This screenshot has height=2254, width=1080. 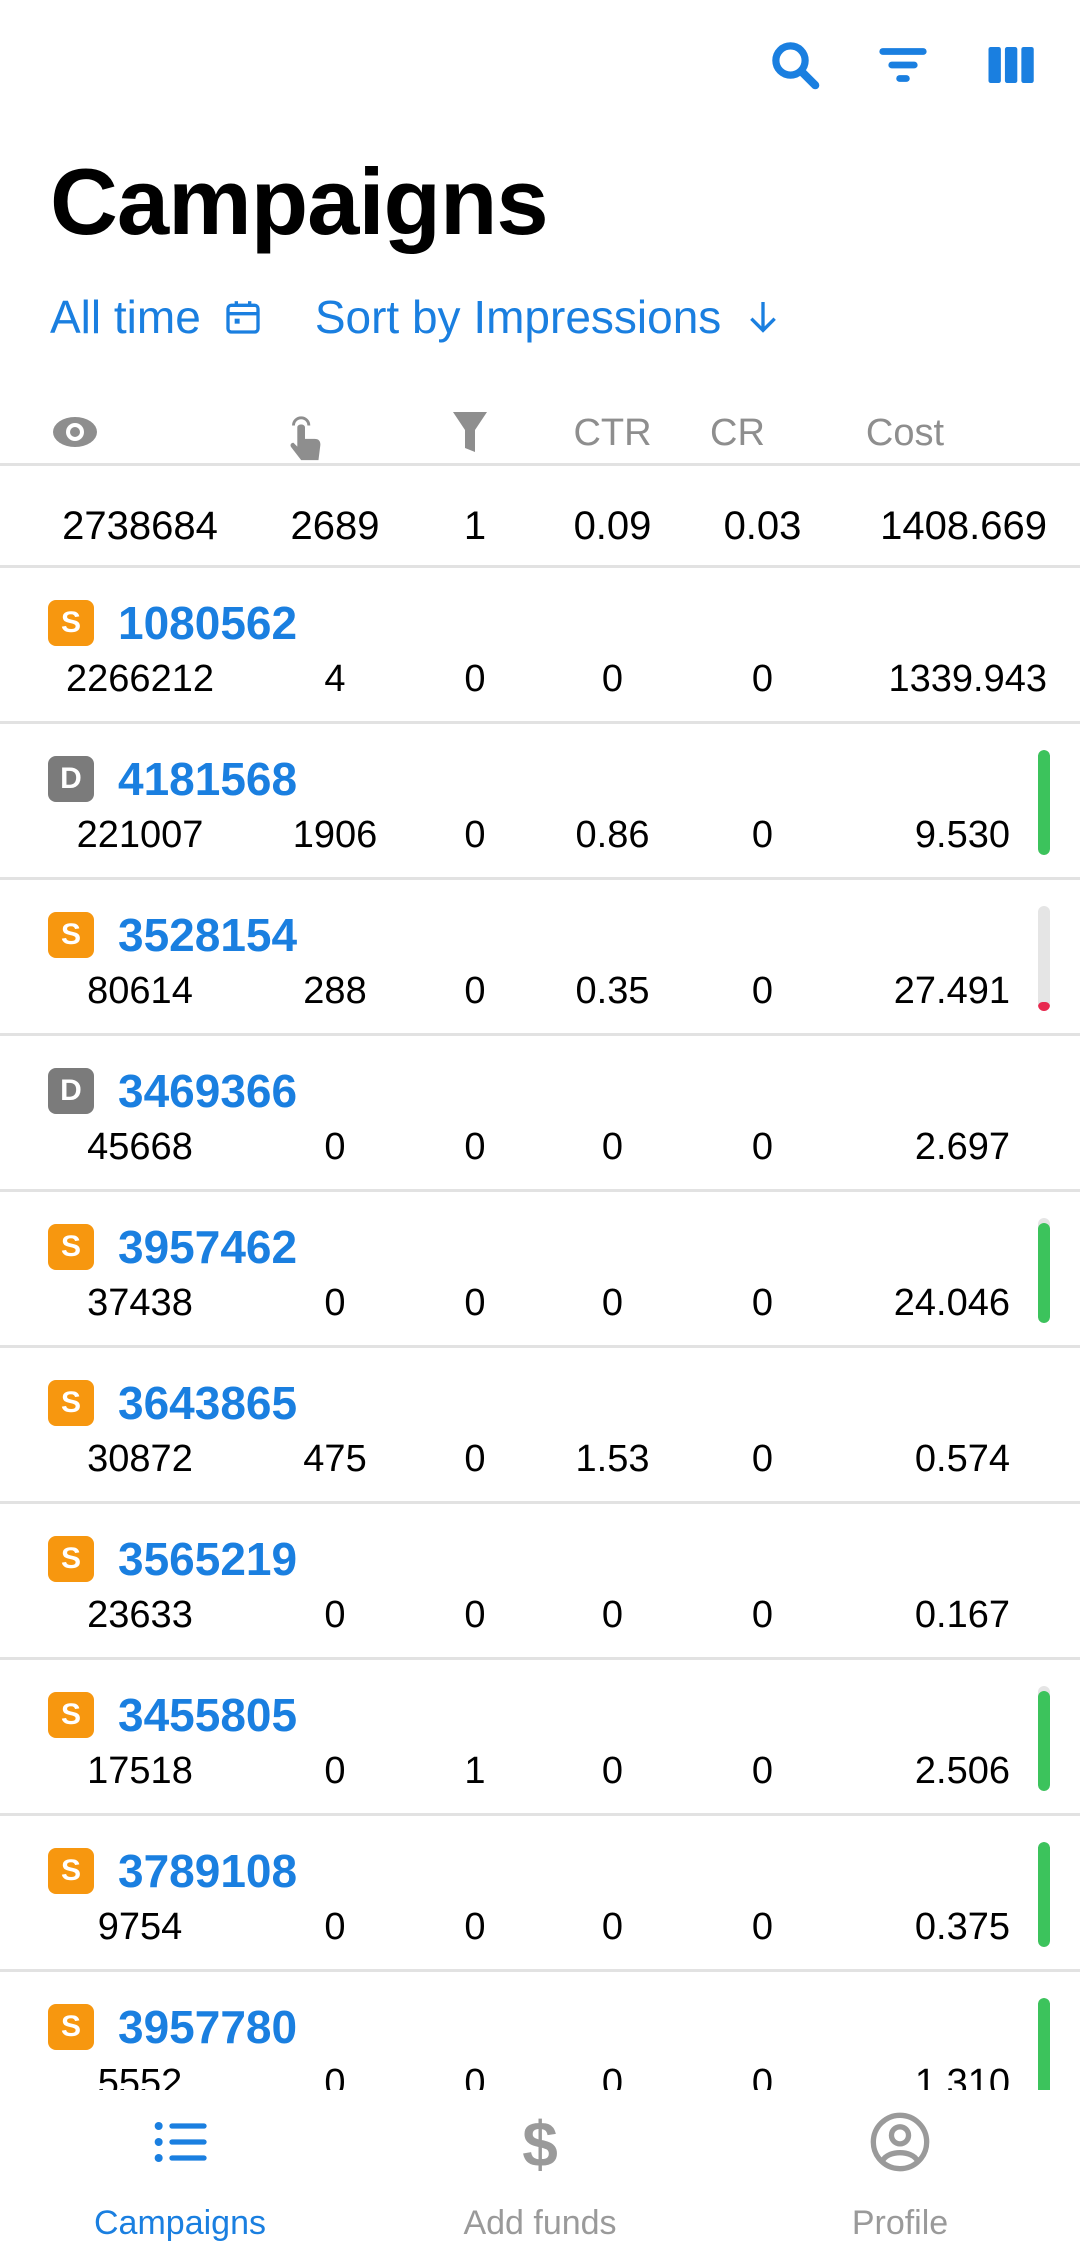 I want to click on campaign-row: S 3565219 23633 0 0 0 0 0.167, so click(x=540, y=1582).